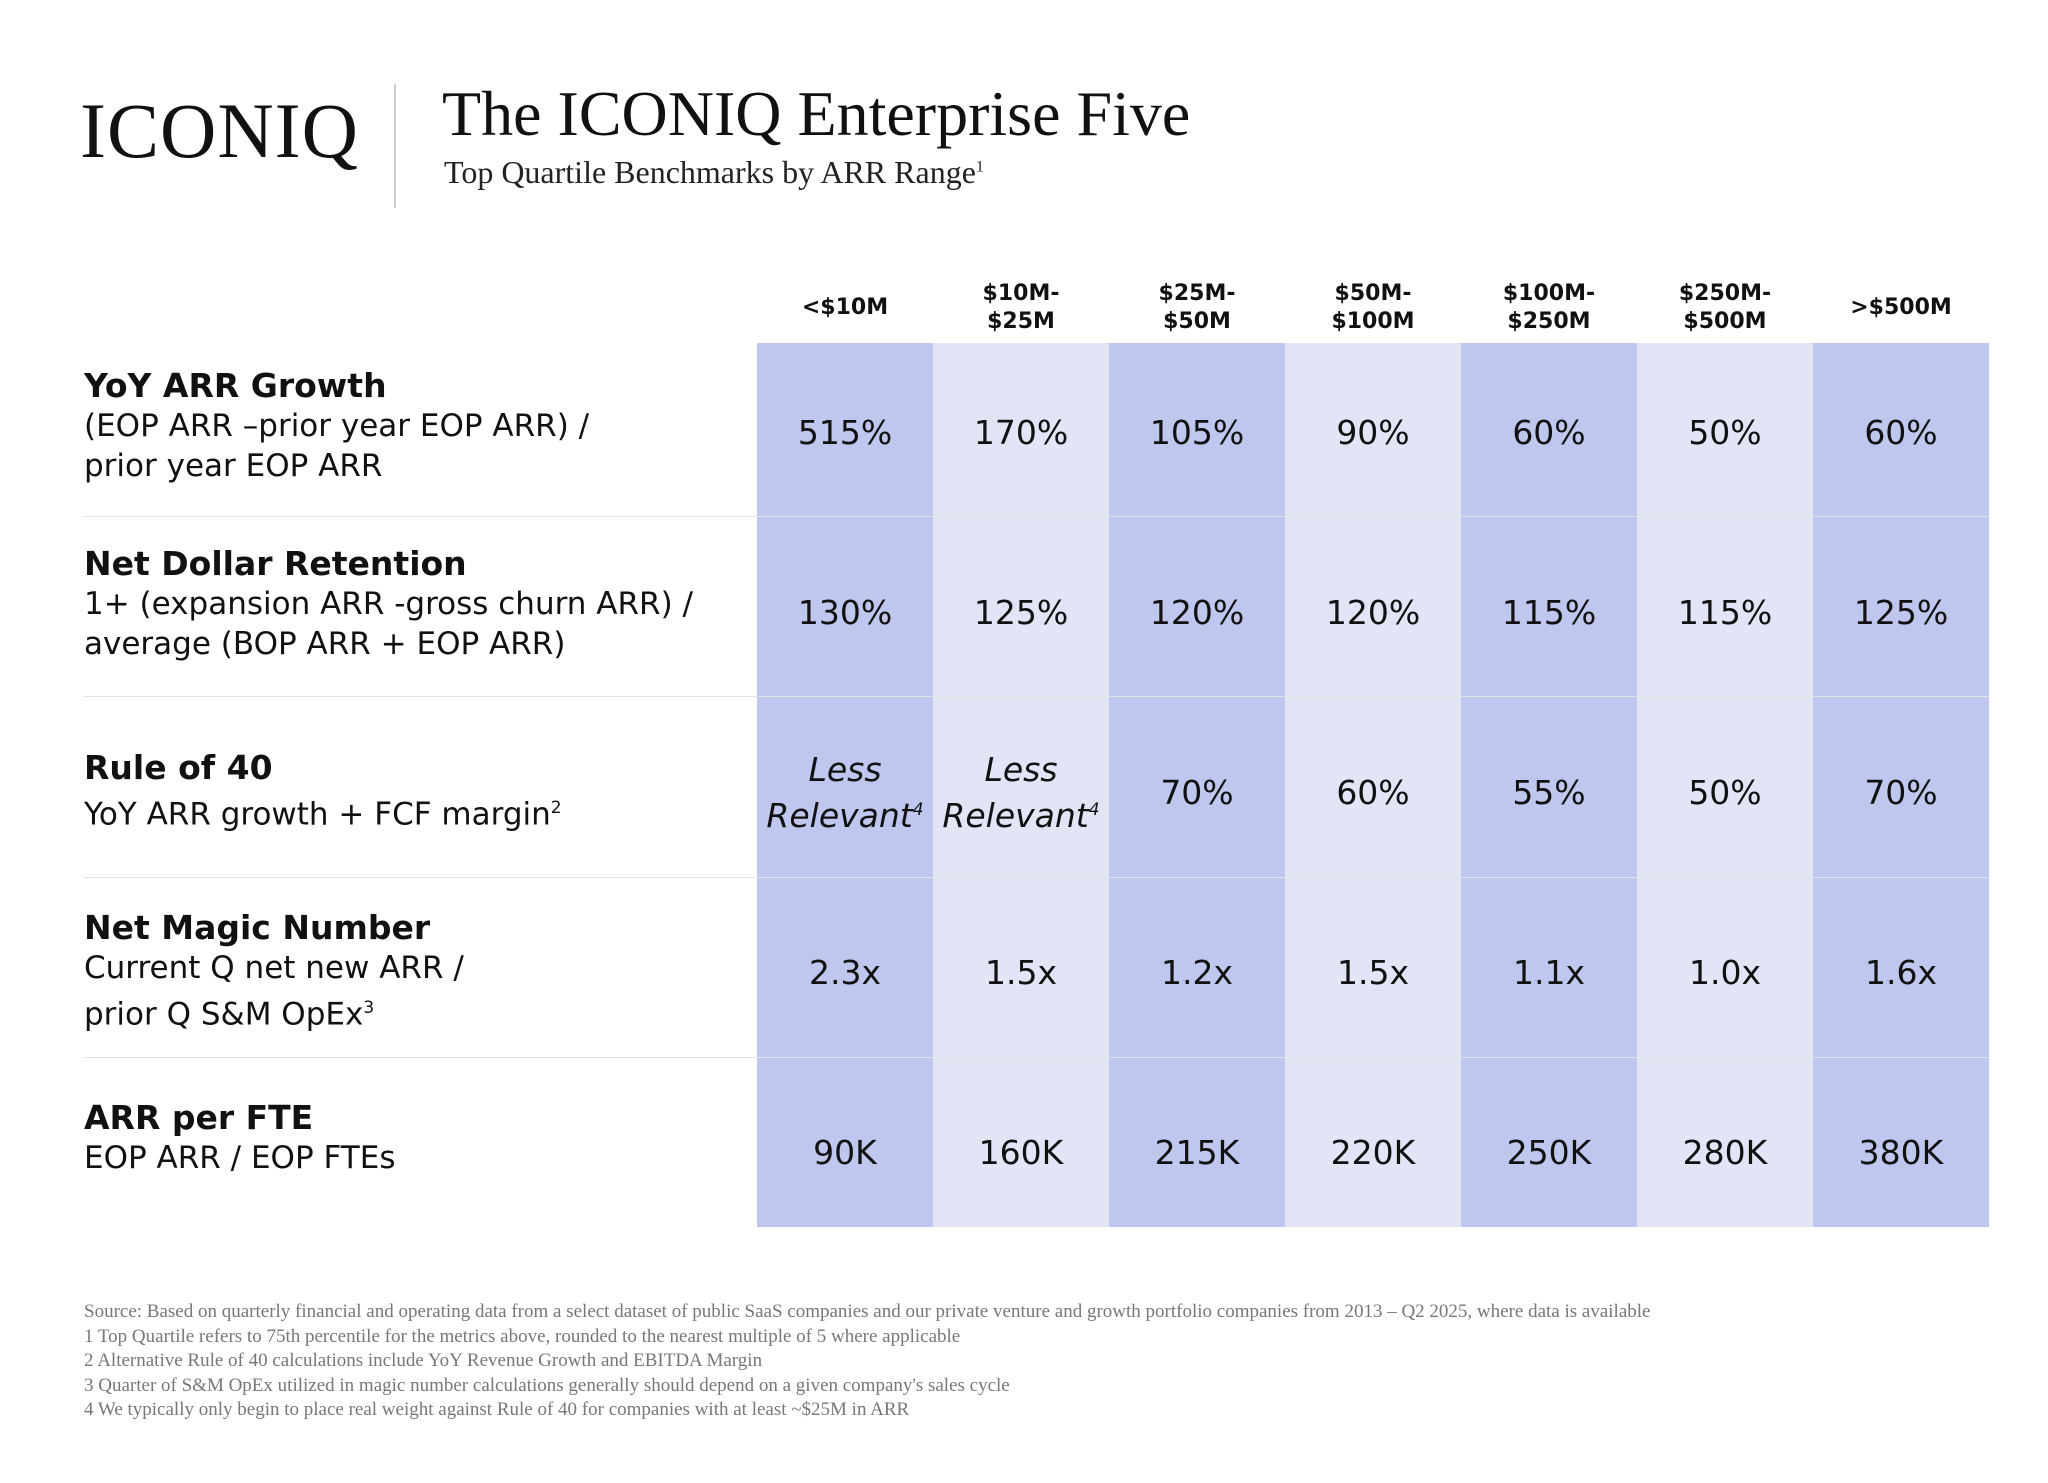  Describe the element at coordinates (845, 1152) in the screenshot. I see `metric-value: 90K` at that location.